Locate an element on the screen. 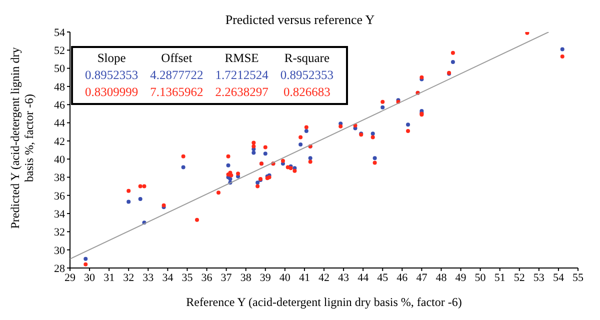  x-tick-label: 51 is located at coordinates (500, 278).